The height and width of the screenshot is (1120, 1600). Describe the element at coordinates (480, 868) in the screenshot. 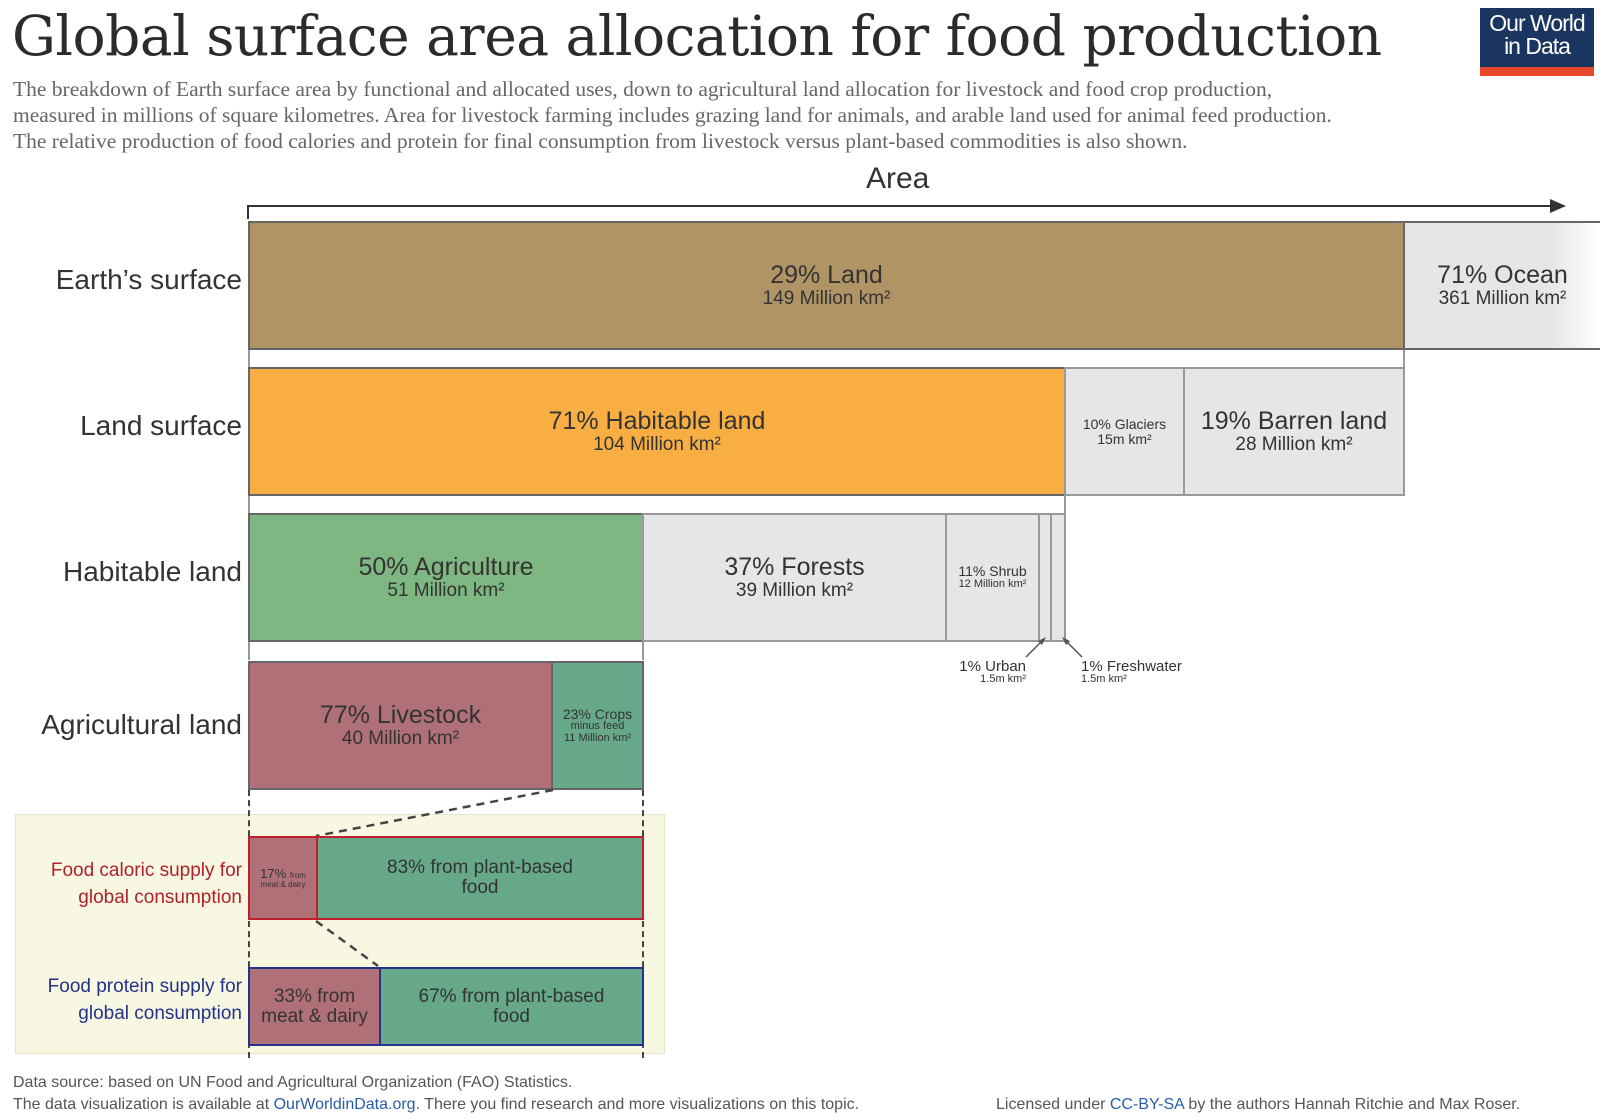

I see `segment-text: 83% from plant-based` at that location.